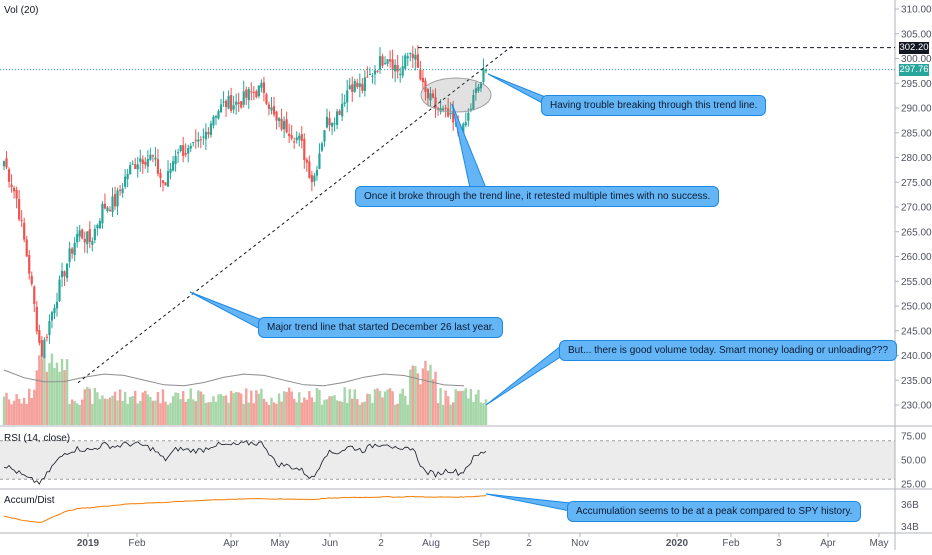 This screenshot has width=932, height=555. What do you see at coordinates (916, 406) in the screenshot?
I see `price-tick-label: 230.00` at bounding box center [916, 406].